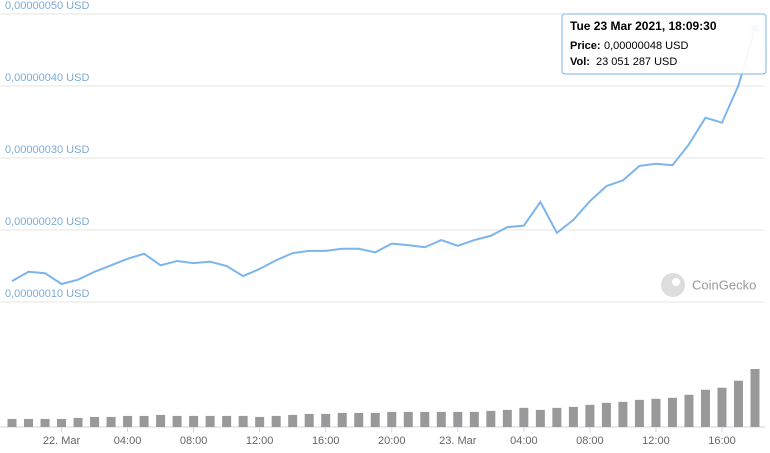  What do you see at coordinates (62, 441) in the screenshot?
I see `x-tick-label: 22. Mar` at bounding box center [62, 441].